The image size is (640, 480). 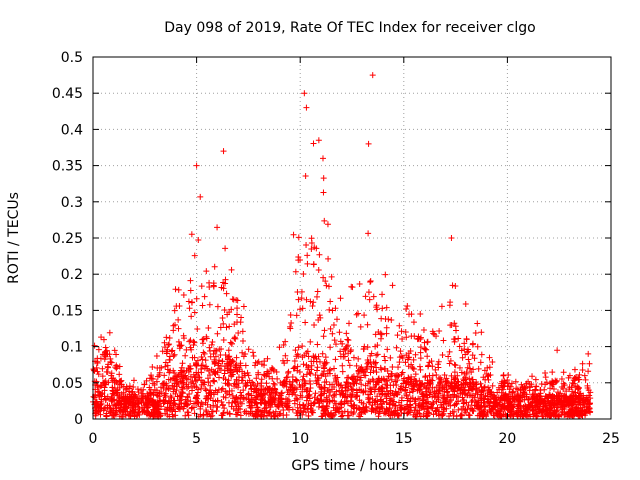 What do you see at coordinates (72, 58) in the screenshot?
I see `y-tick-label: 0.5` at bounding box center [72, 58].